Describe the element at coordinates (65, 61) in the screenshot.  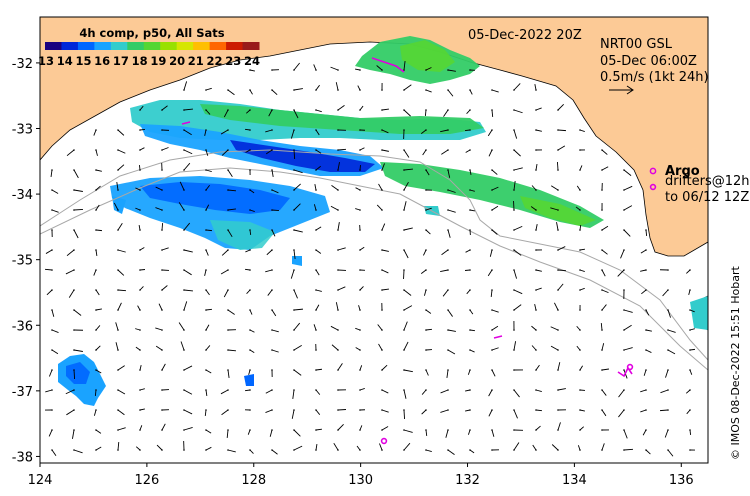
I see `colorbar-tick-label: 14` at that location.